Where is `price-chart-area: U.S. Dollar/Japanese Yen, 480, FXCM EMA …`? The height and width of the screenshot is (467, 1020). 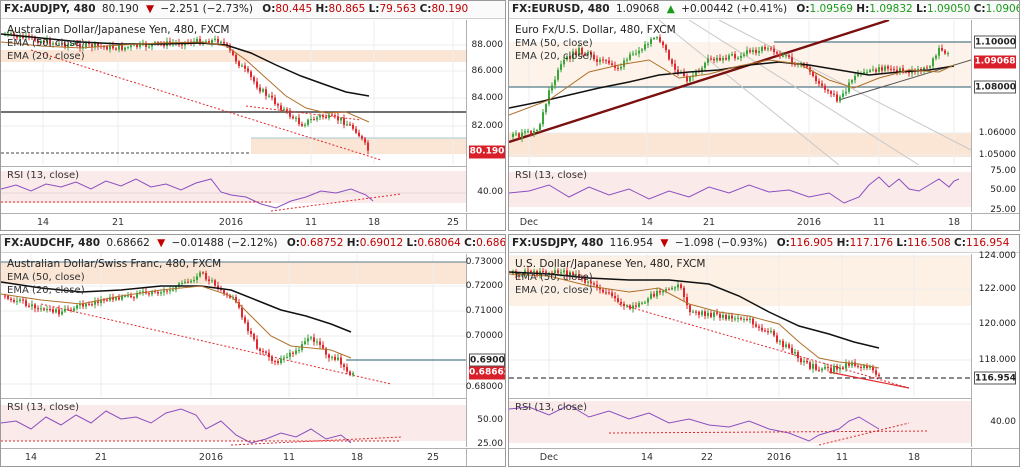 price-chart-area: U.S. Dollar/Japanese Yen, 480, FXCM EMA … is located at coordinates (740, 325).